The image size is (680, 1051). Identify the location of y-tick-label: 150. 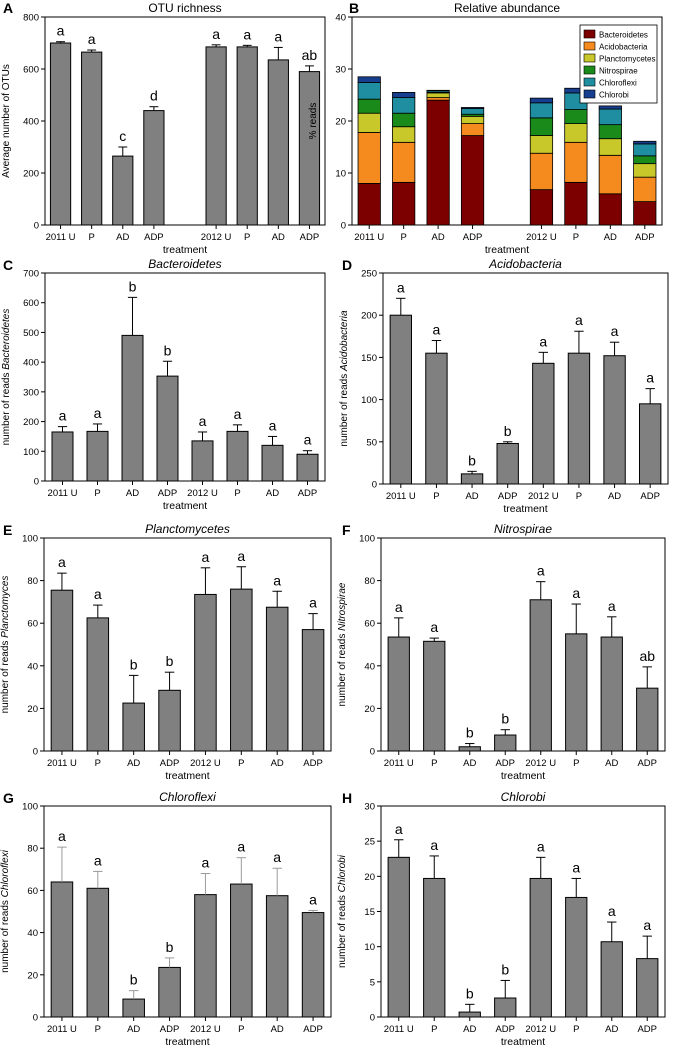
(369, 358).